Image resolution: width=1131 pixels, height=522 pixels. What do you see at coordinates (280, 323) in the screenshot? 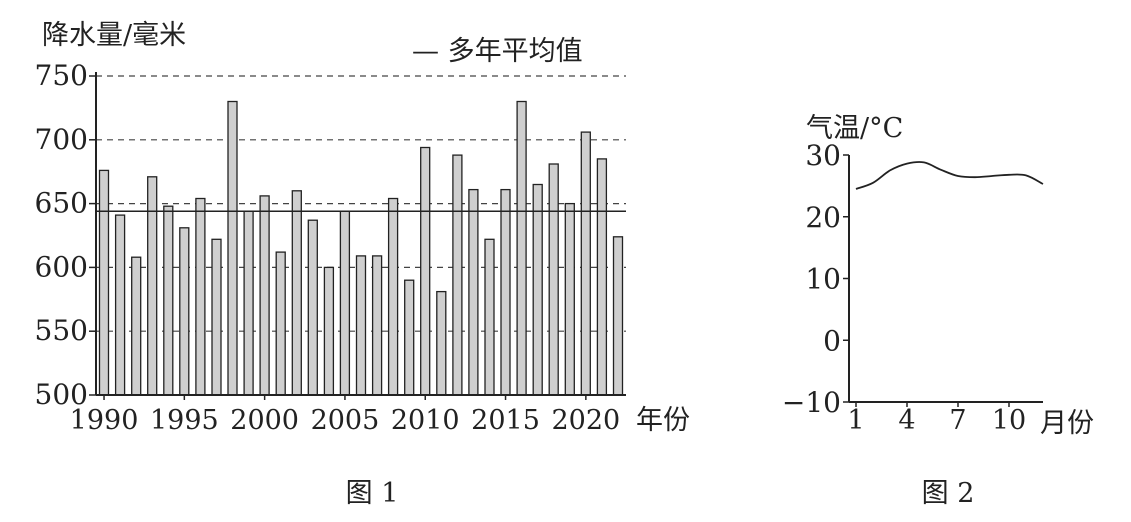
I see `bar-2001` at bounding box center [280, 323].